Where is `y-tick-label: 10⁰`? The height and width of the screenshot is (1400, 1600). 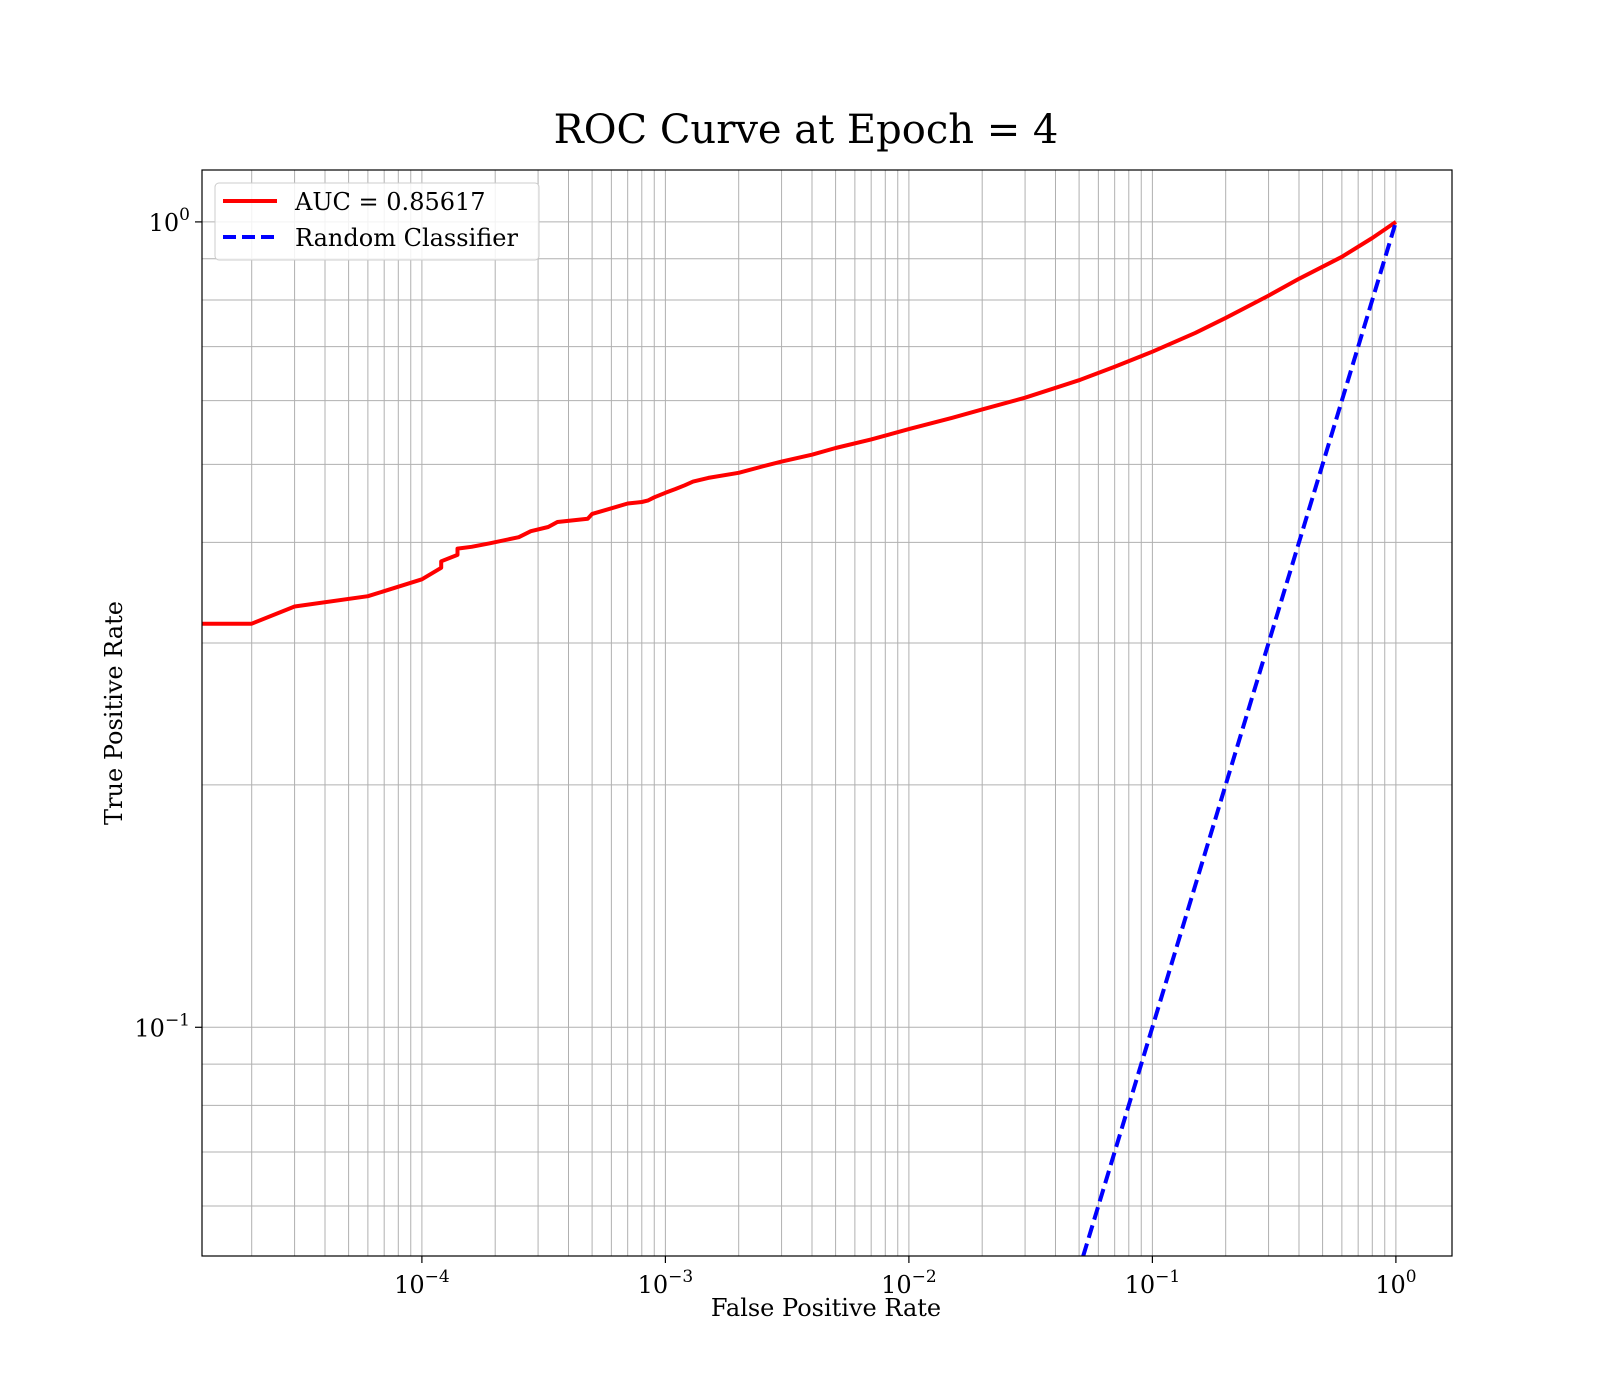
y-tick-label: 10⁰ is located at coordinates (169, 221).